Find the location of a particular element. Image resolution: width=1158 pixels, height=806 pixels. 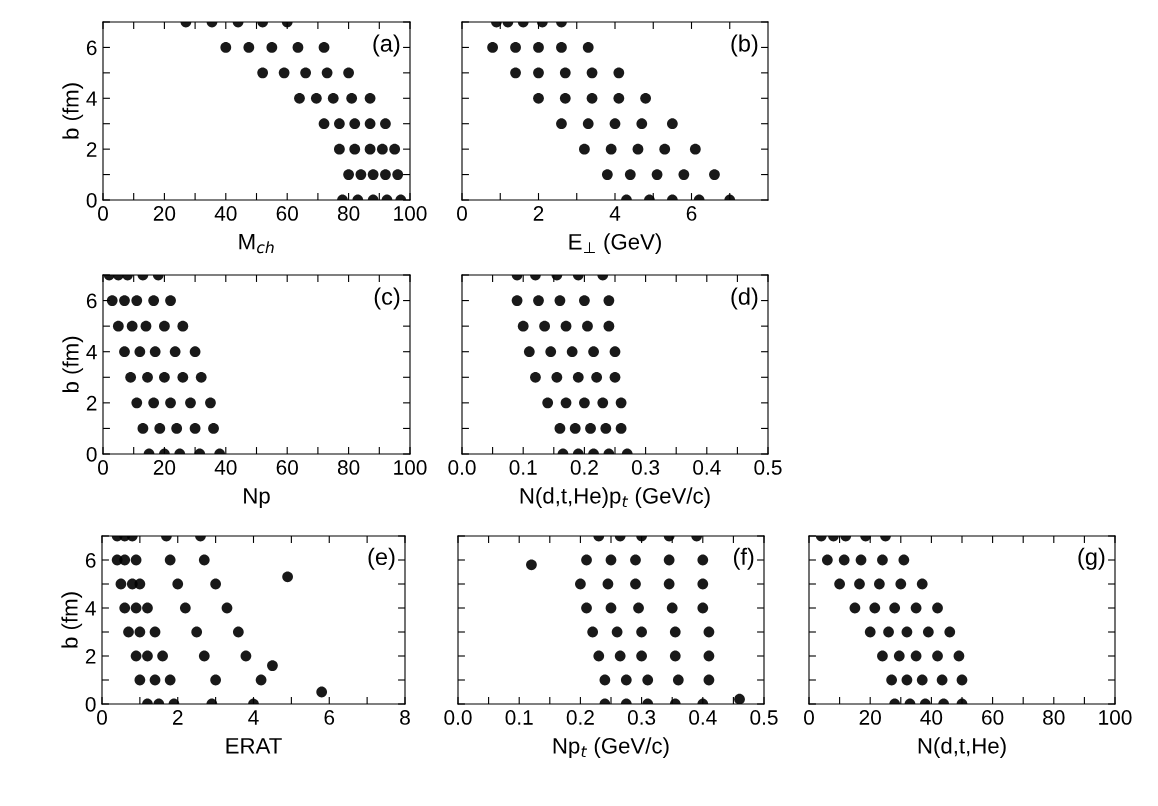

y-tick-label: 2 is located at coordinates (91, 149).